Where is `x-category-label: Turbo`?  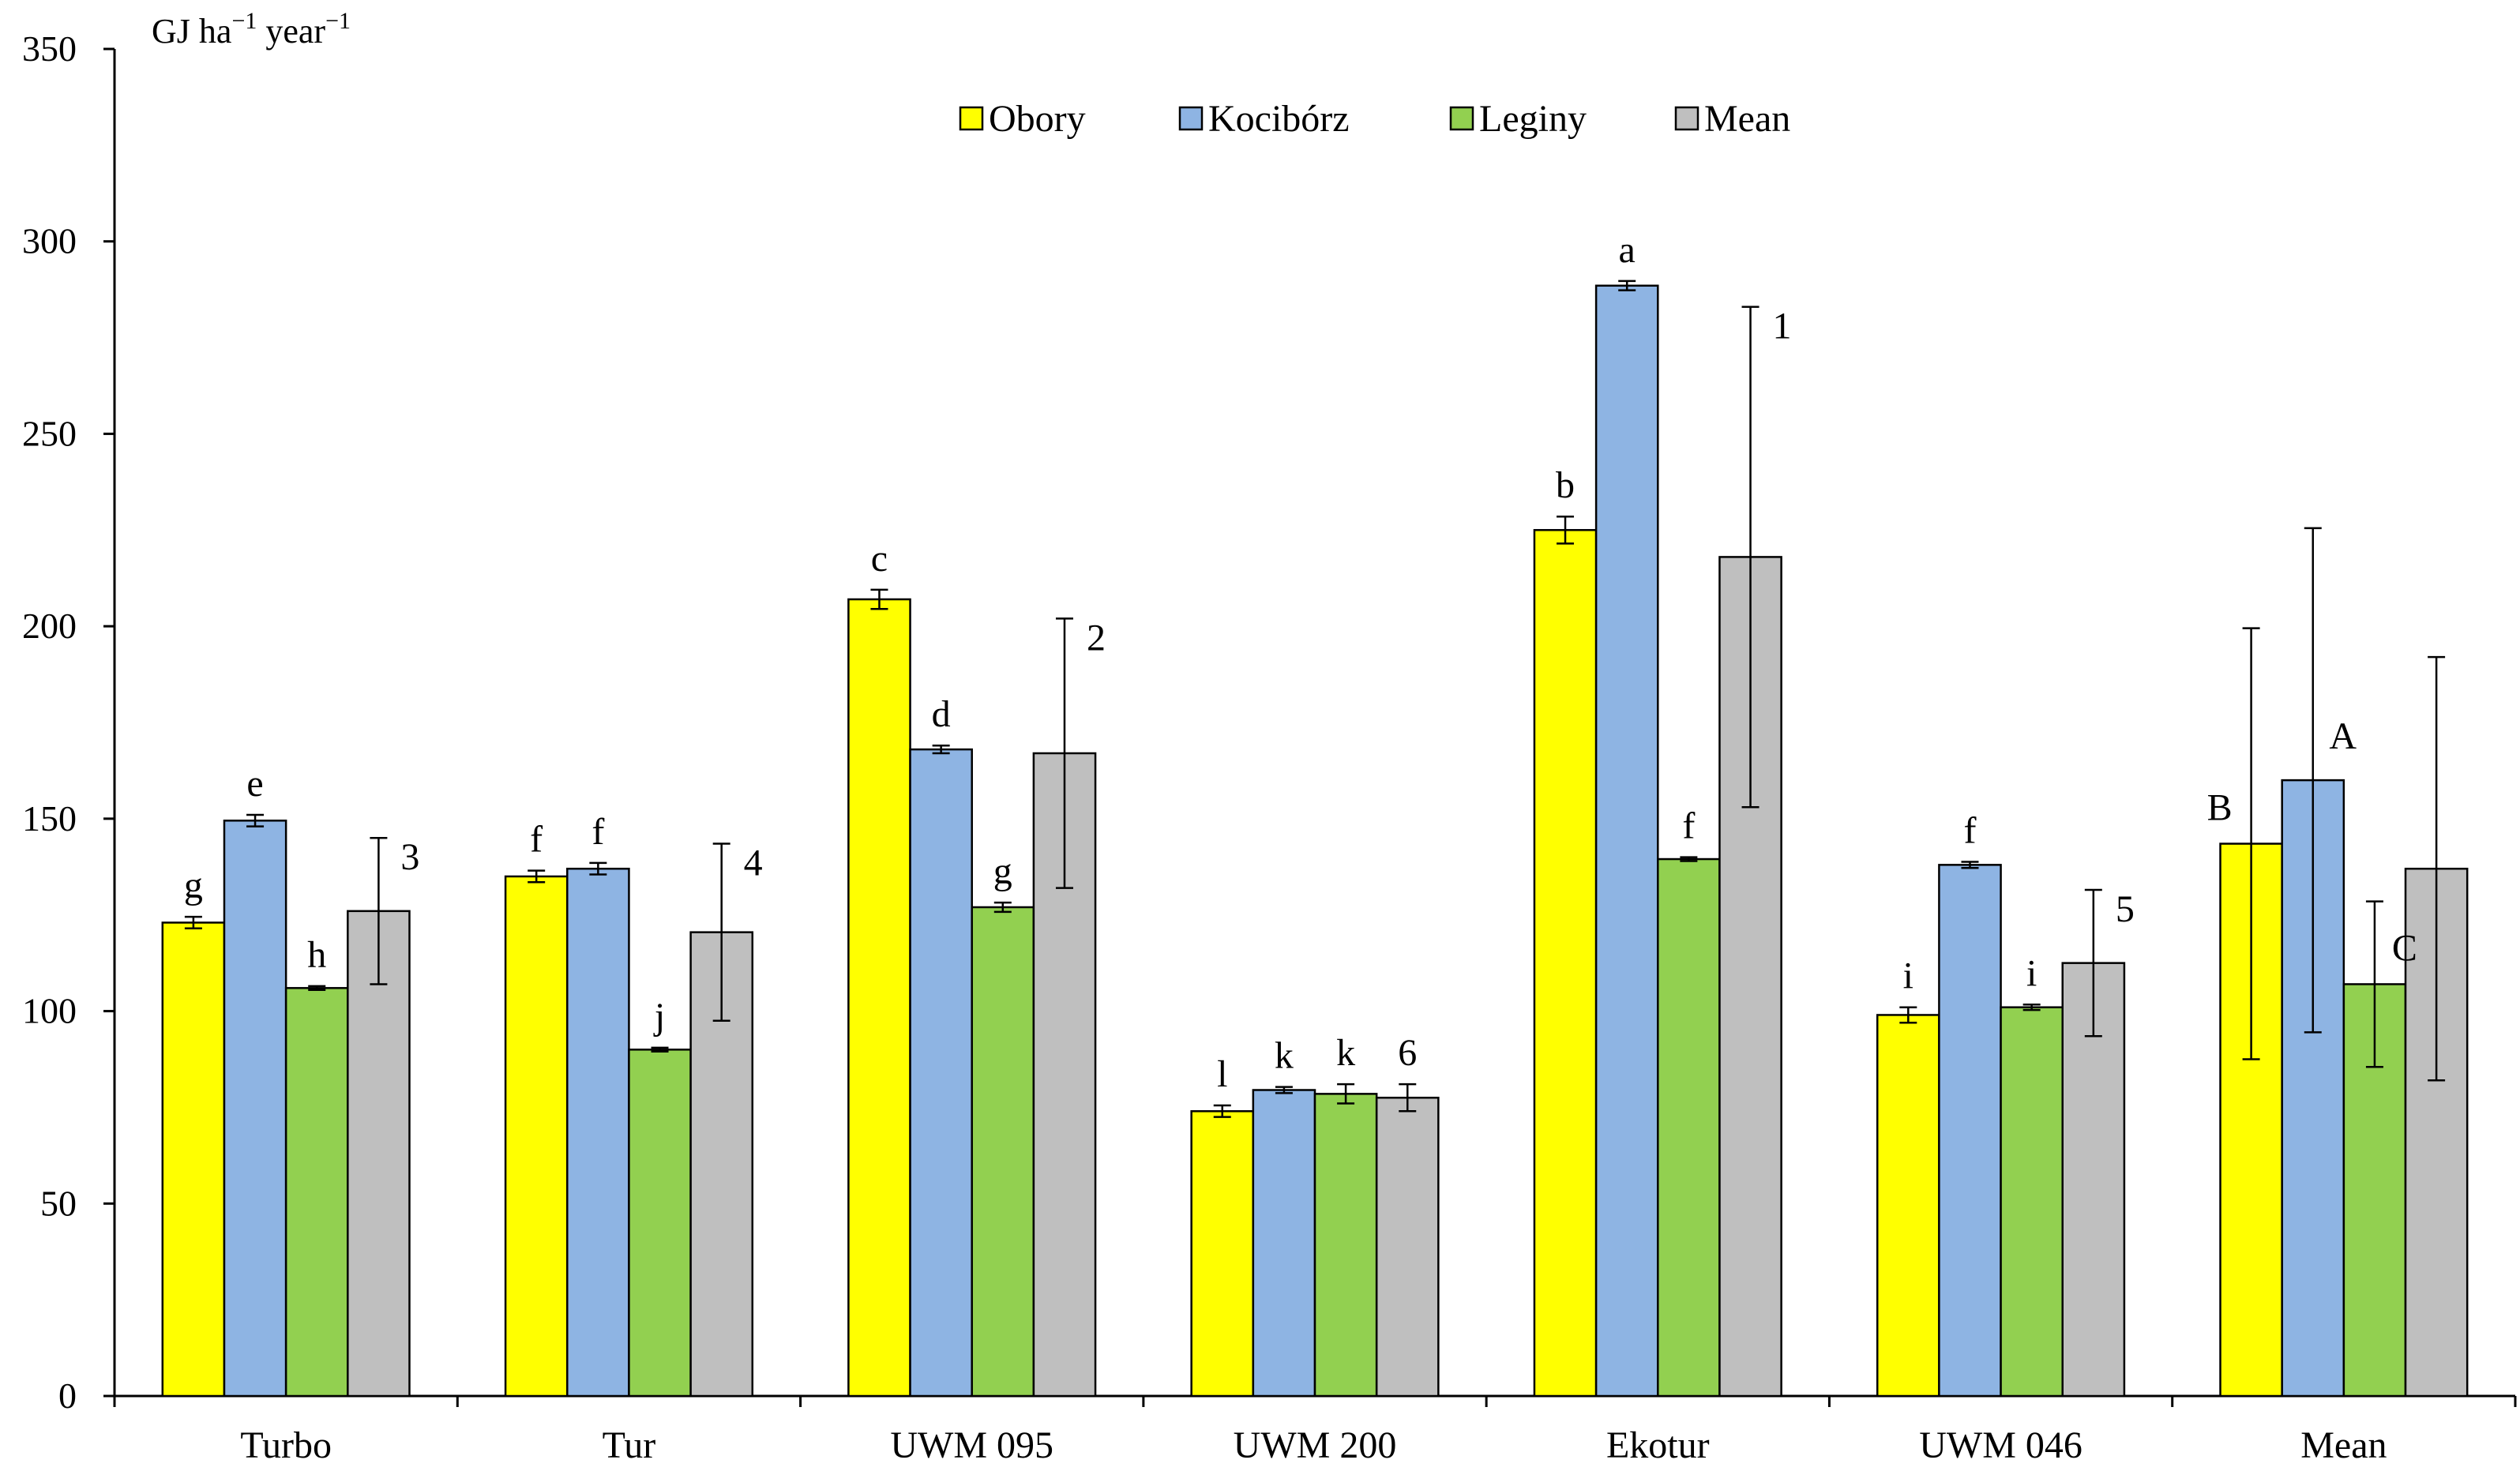
x-category-label: Turbo is located at coordinates (286, 1445).